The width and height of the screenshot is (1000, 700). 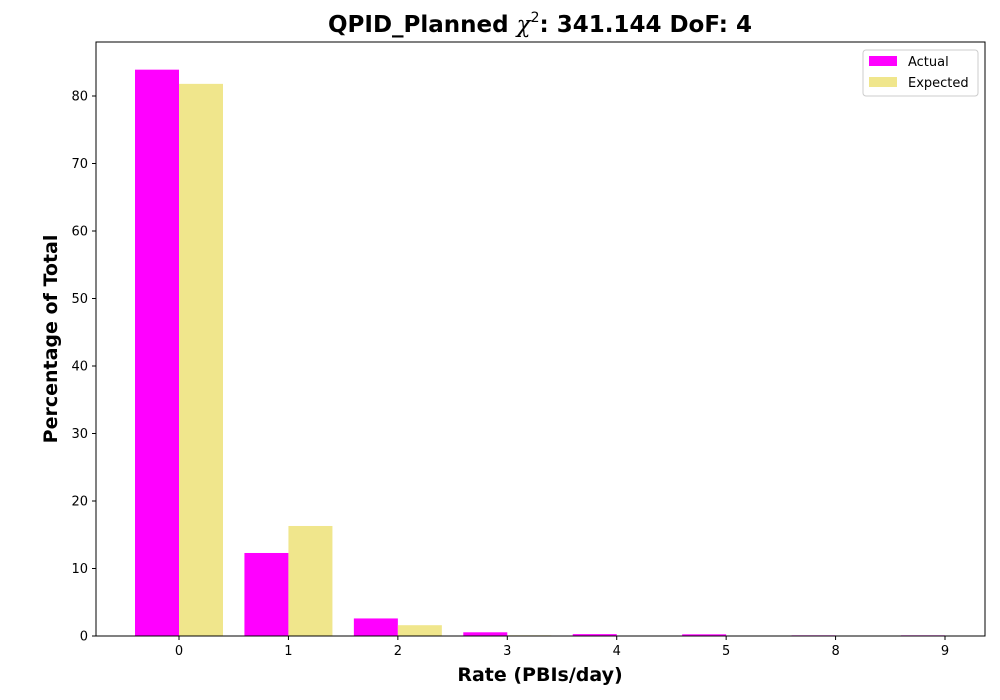 I want to click on y-tick-label: 80, so click(x=79, y=97).